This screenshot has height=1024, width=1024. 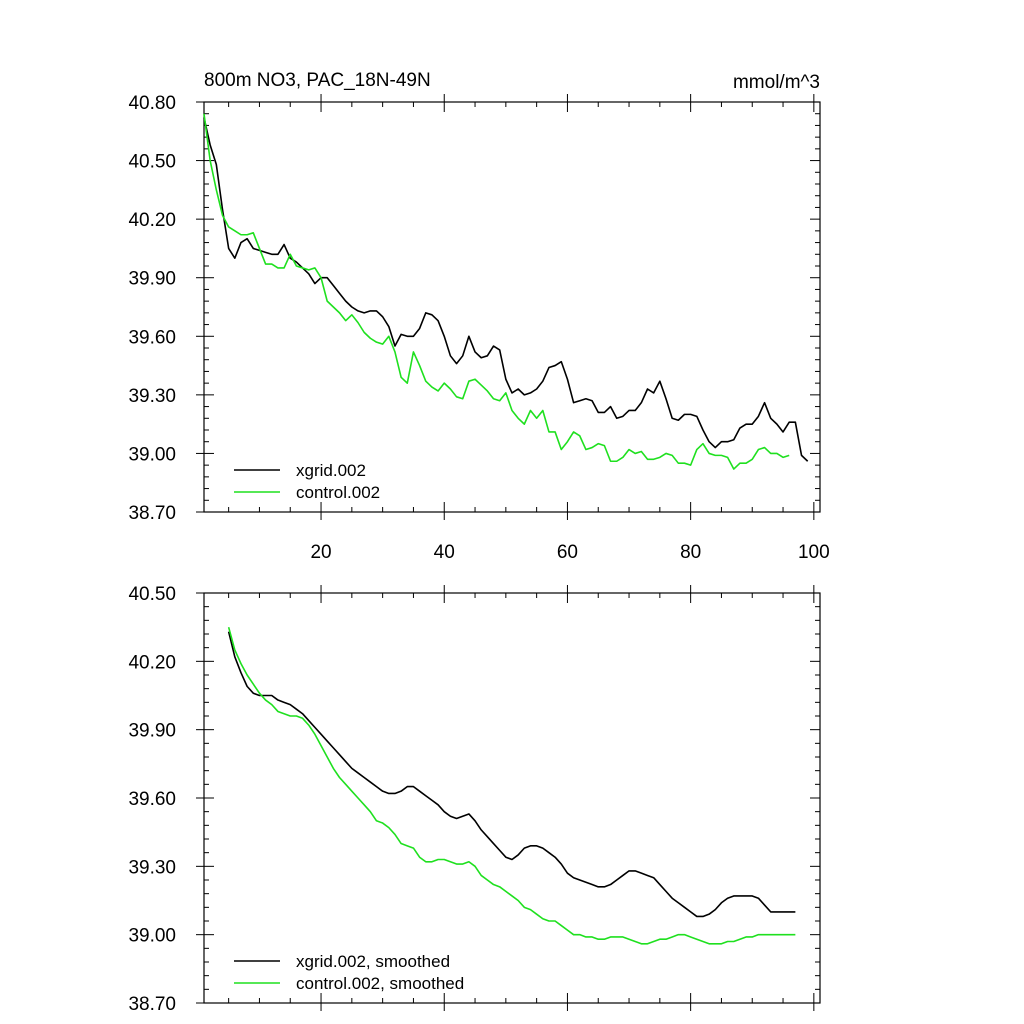 What do you see at coordinates (373, 961) in the screenshot?
I see `legend-label: xgrid.002, smoothed` at bounding box center [373, 961].